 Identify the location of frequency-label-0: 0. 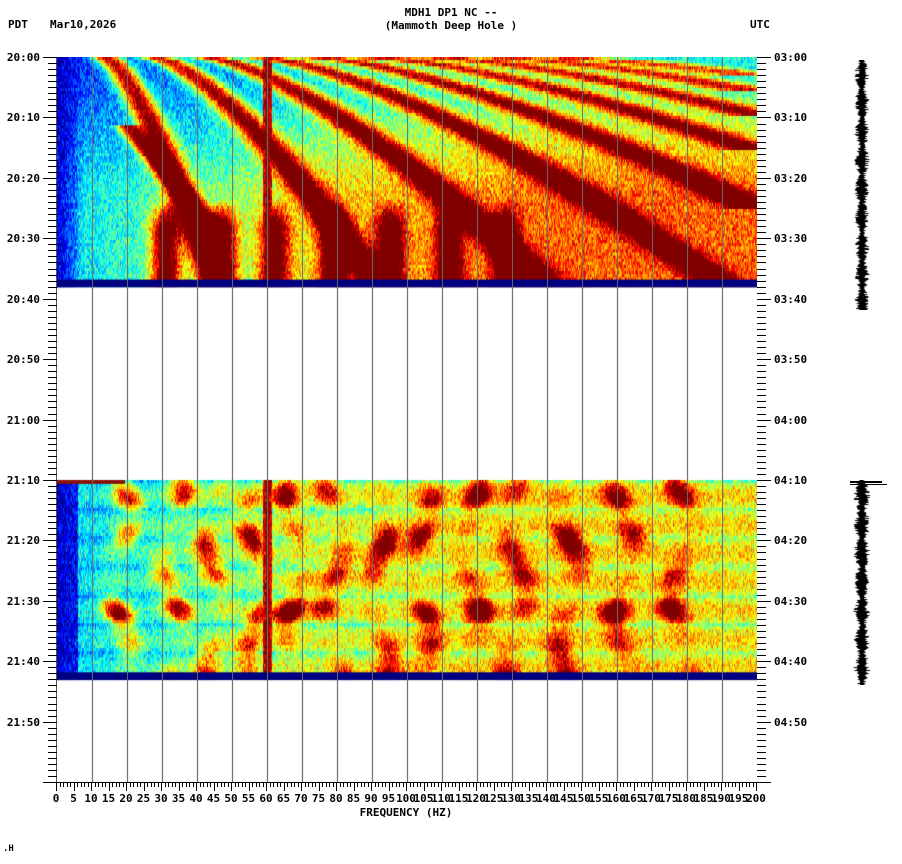
(56, 798).